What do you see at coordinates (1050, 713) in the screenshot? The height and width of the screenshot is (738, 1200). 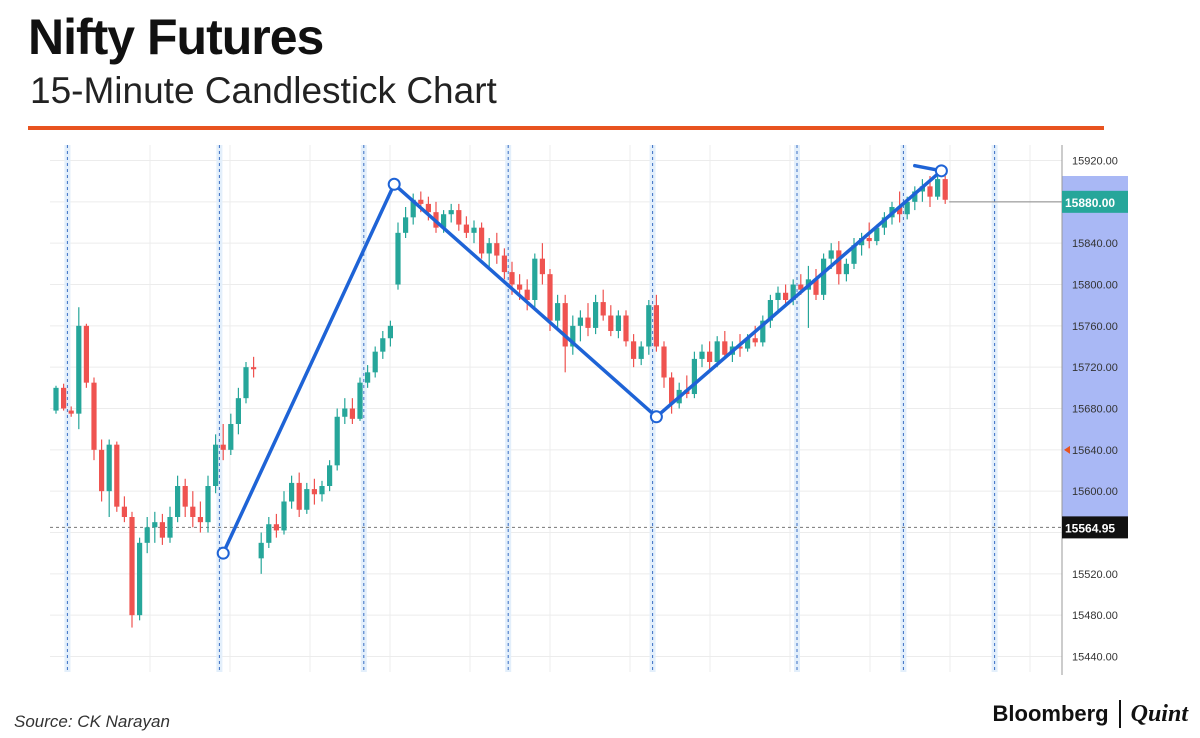 I see `brand-bloomberg: Bloomberg` at bounding box center [1050, 713].